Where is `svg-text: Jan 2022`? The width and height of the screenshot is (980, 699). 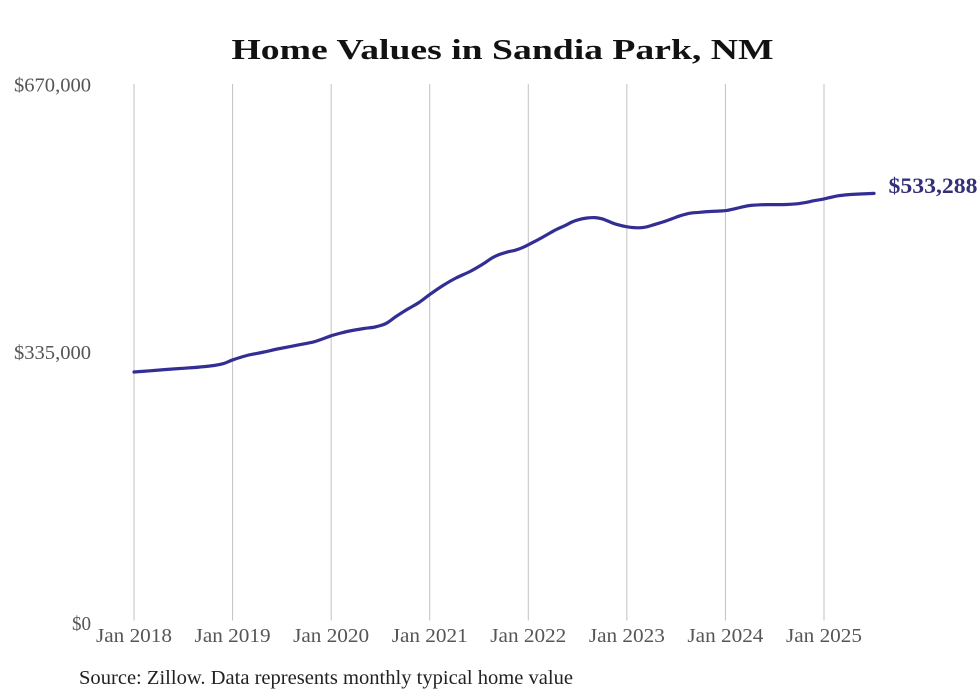 svg-text: Jan 2022 is located at coordinates (528, 636).